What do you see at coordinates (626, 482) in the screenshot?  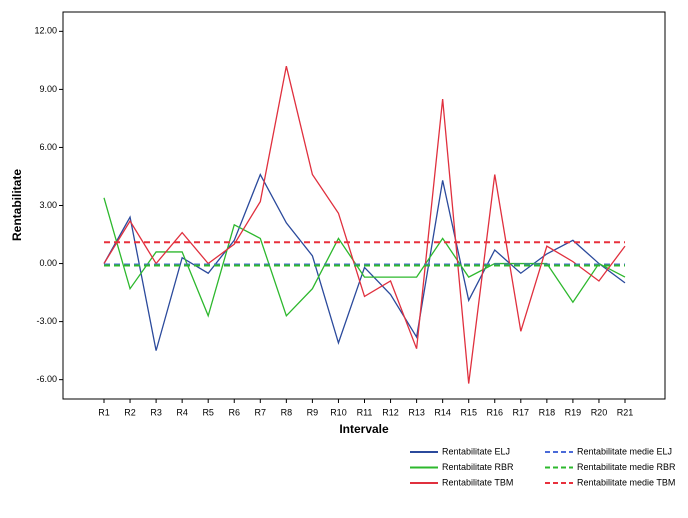 I see `legend-label: Rentabilitate medie TBM` at bounding box center [626, 482].